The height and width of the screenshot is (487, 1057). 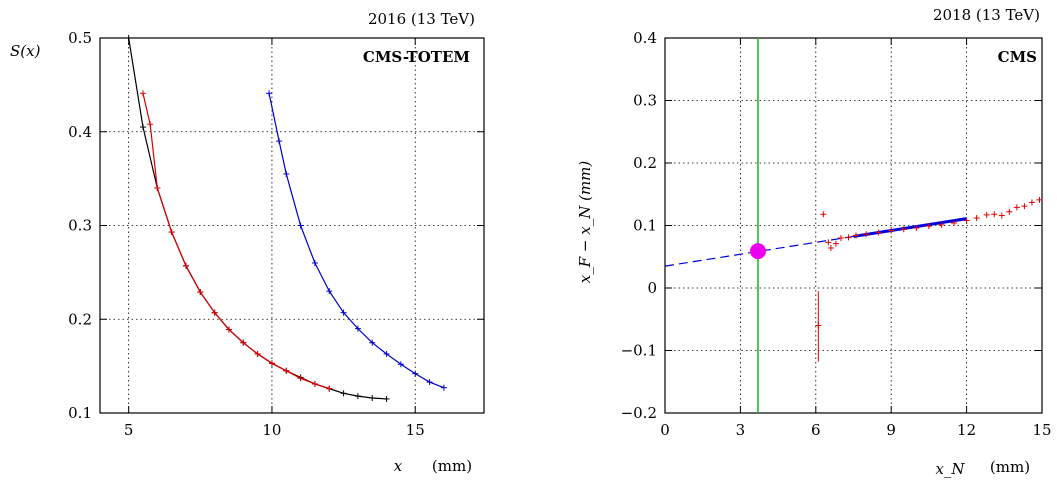 I want to click on right-ytick-label-3: 0.1, so click(x=645, y=226).